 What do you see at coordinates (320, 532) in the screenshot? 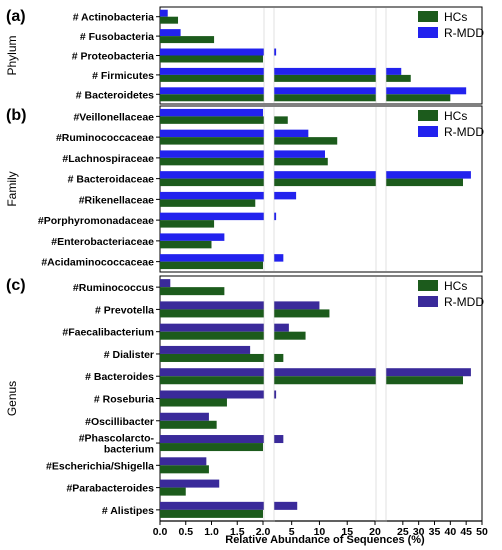
I see `x-tick-label: 10` at bounding box center [320, 532].